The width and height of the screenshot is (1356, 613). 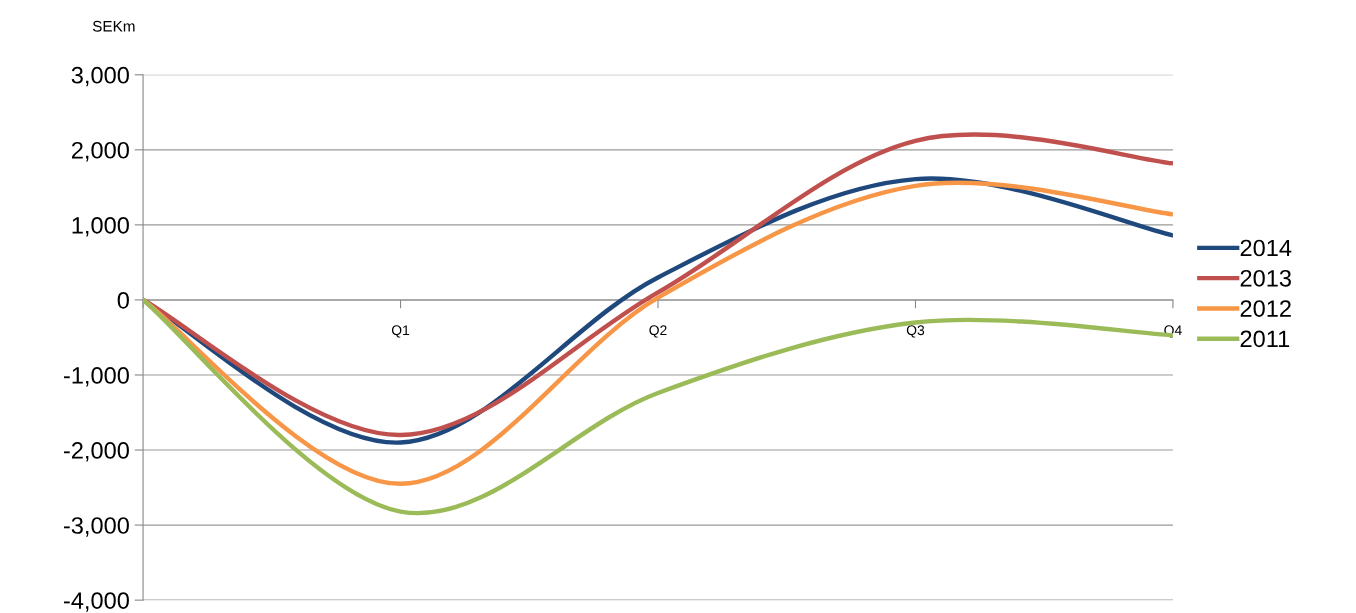 I want to click on legend-label: 2012, so click(x=1265, y=308).